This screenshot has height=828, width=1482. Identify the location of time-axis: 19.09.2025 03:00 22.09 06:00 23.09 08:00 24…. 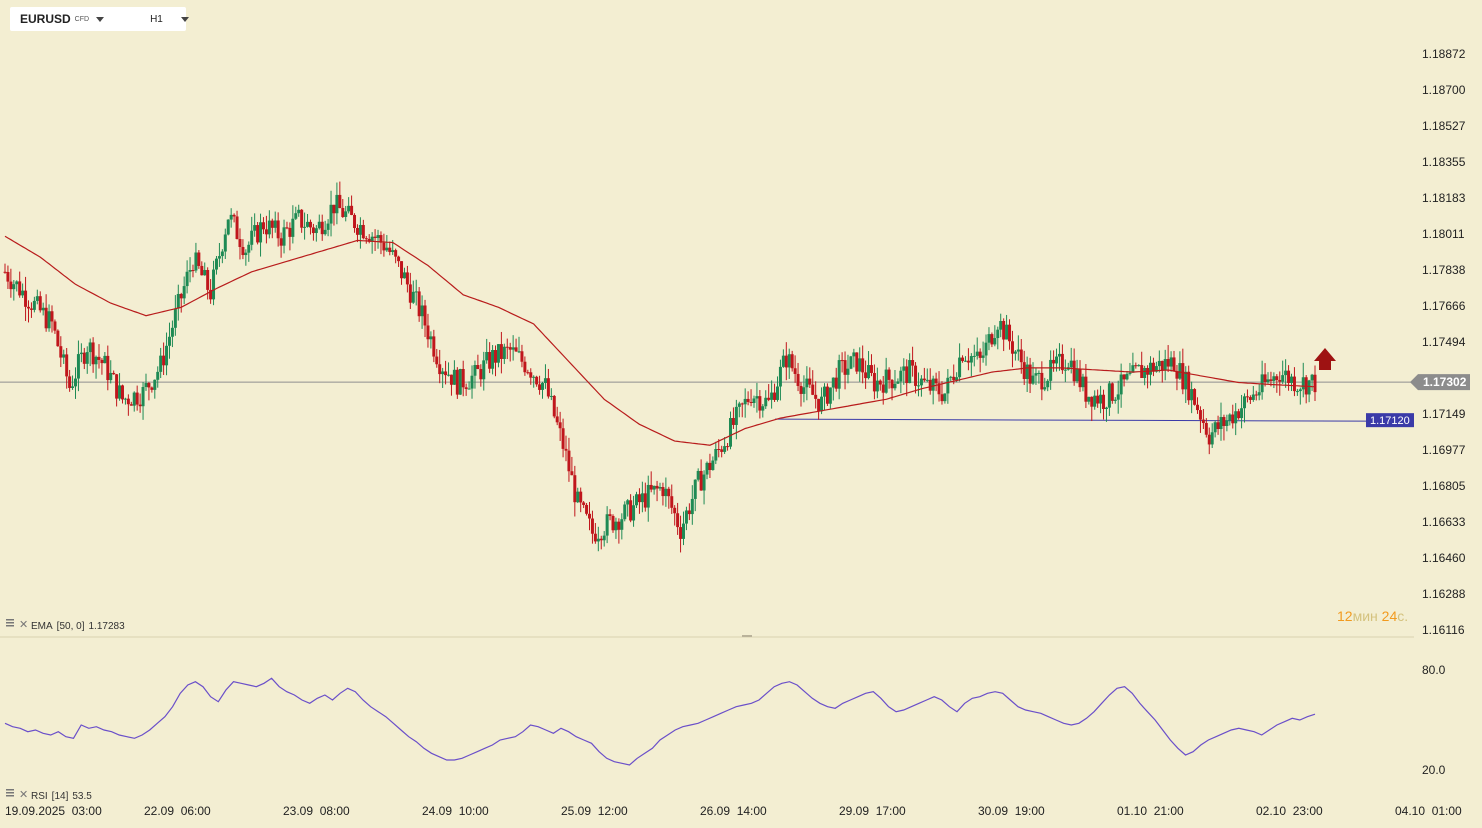
(733, 811).